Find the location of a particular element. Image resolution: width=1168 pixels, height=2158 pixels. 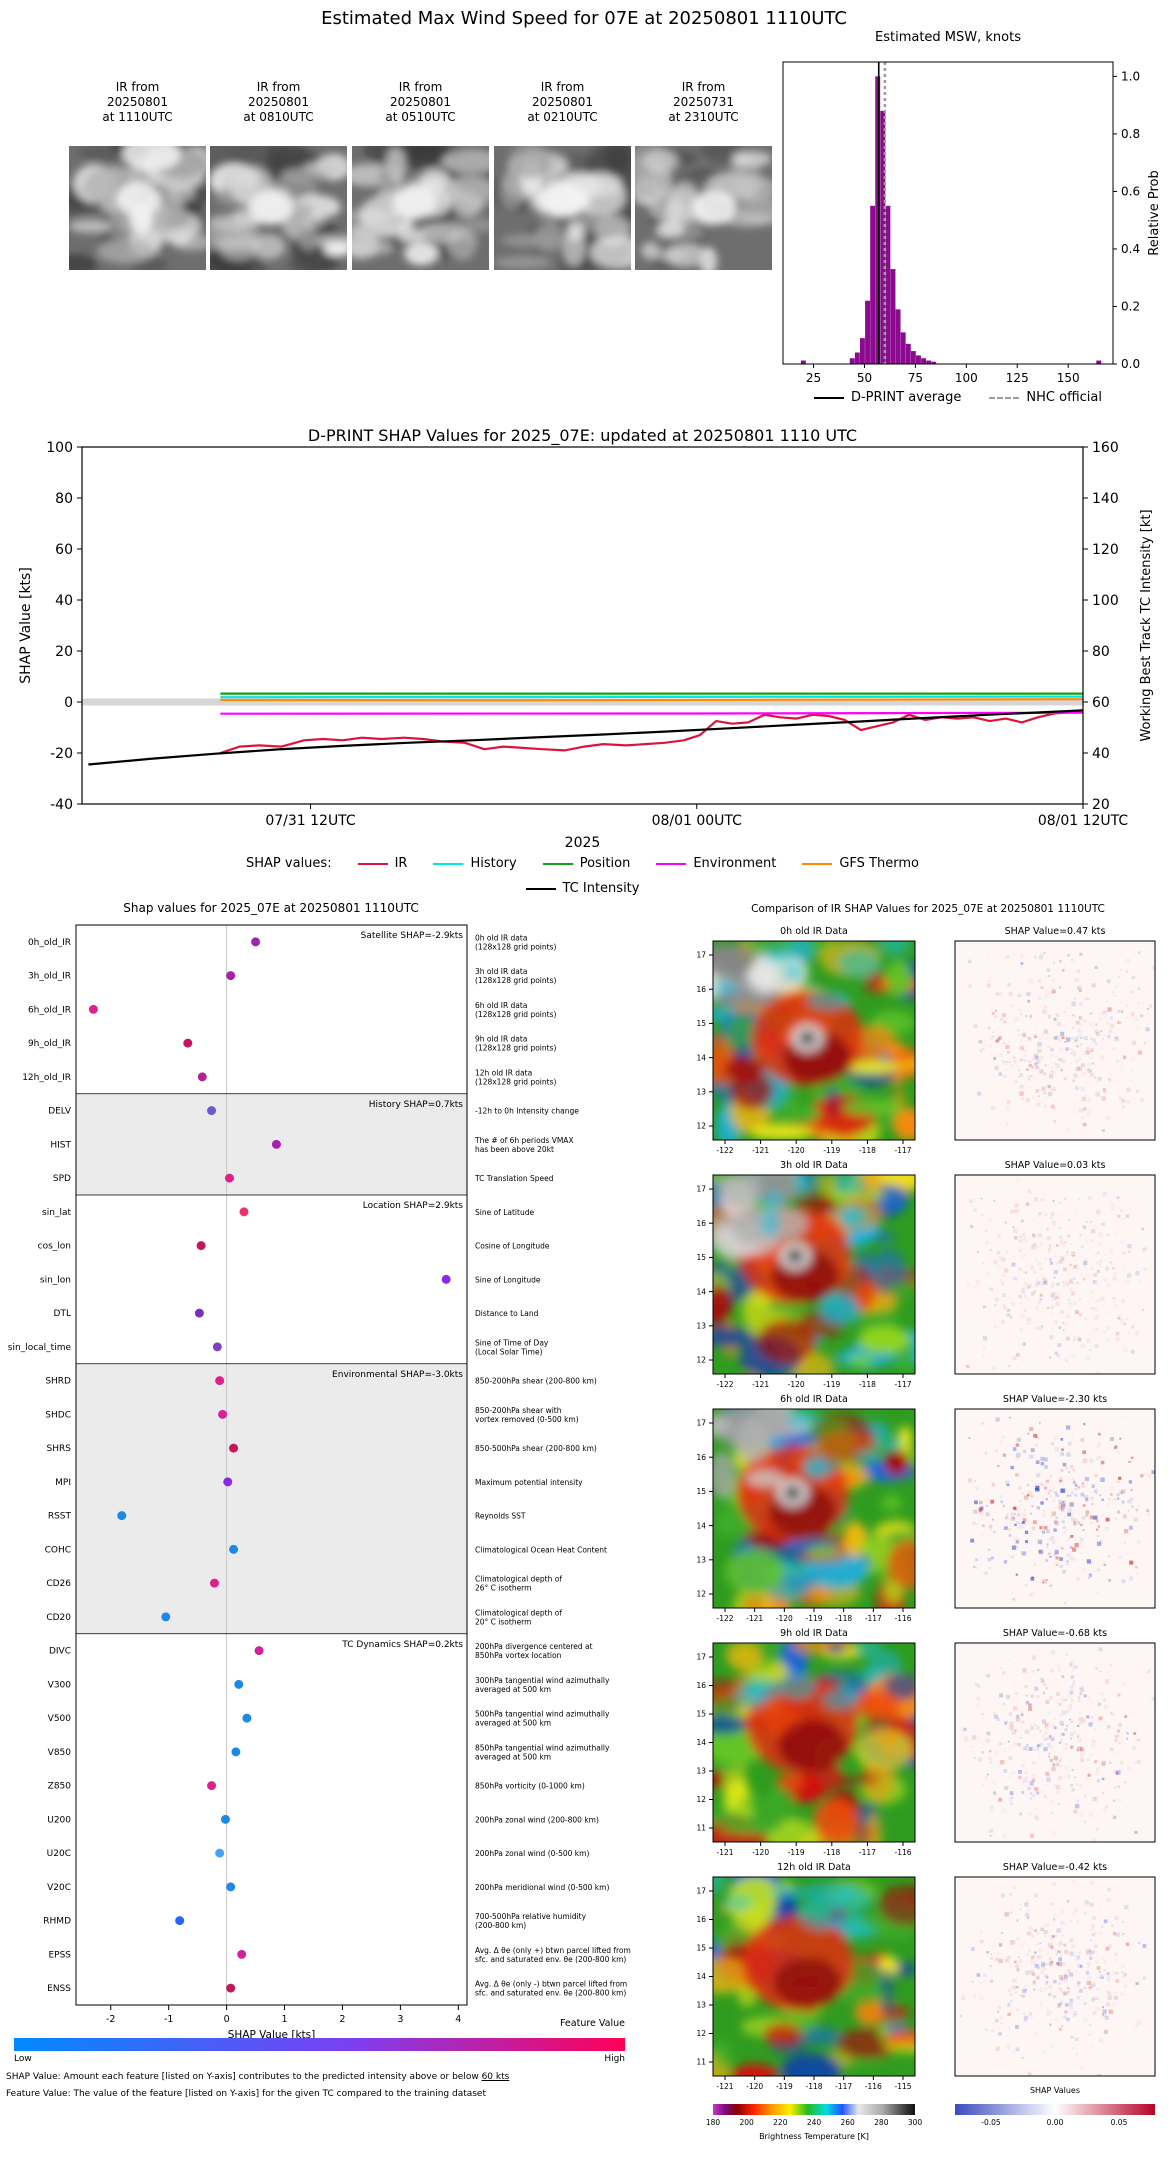

lon-tick-label: -120 is located at coordinates (796, 1384).